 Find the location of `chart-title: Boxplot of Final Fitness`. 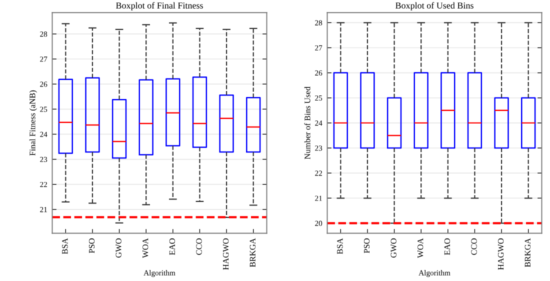

chart-title: Boxplot of Final Fitness is located at coordinates (159, 6).